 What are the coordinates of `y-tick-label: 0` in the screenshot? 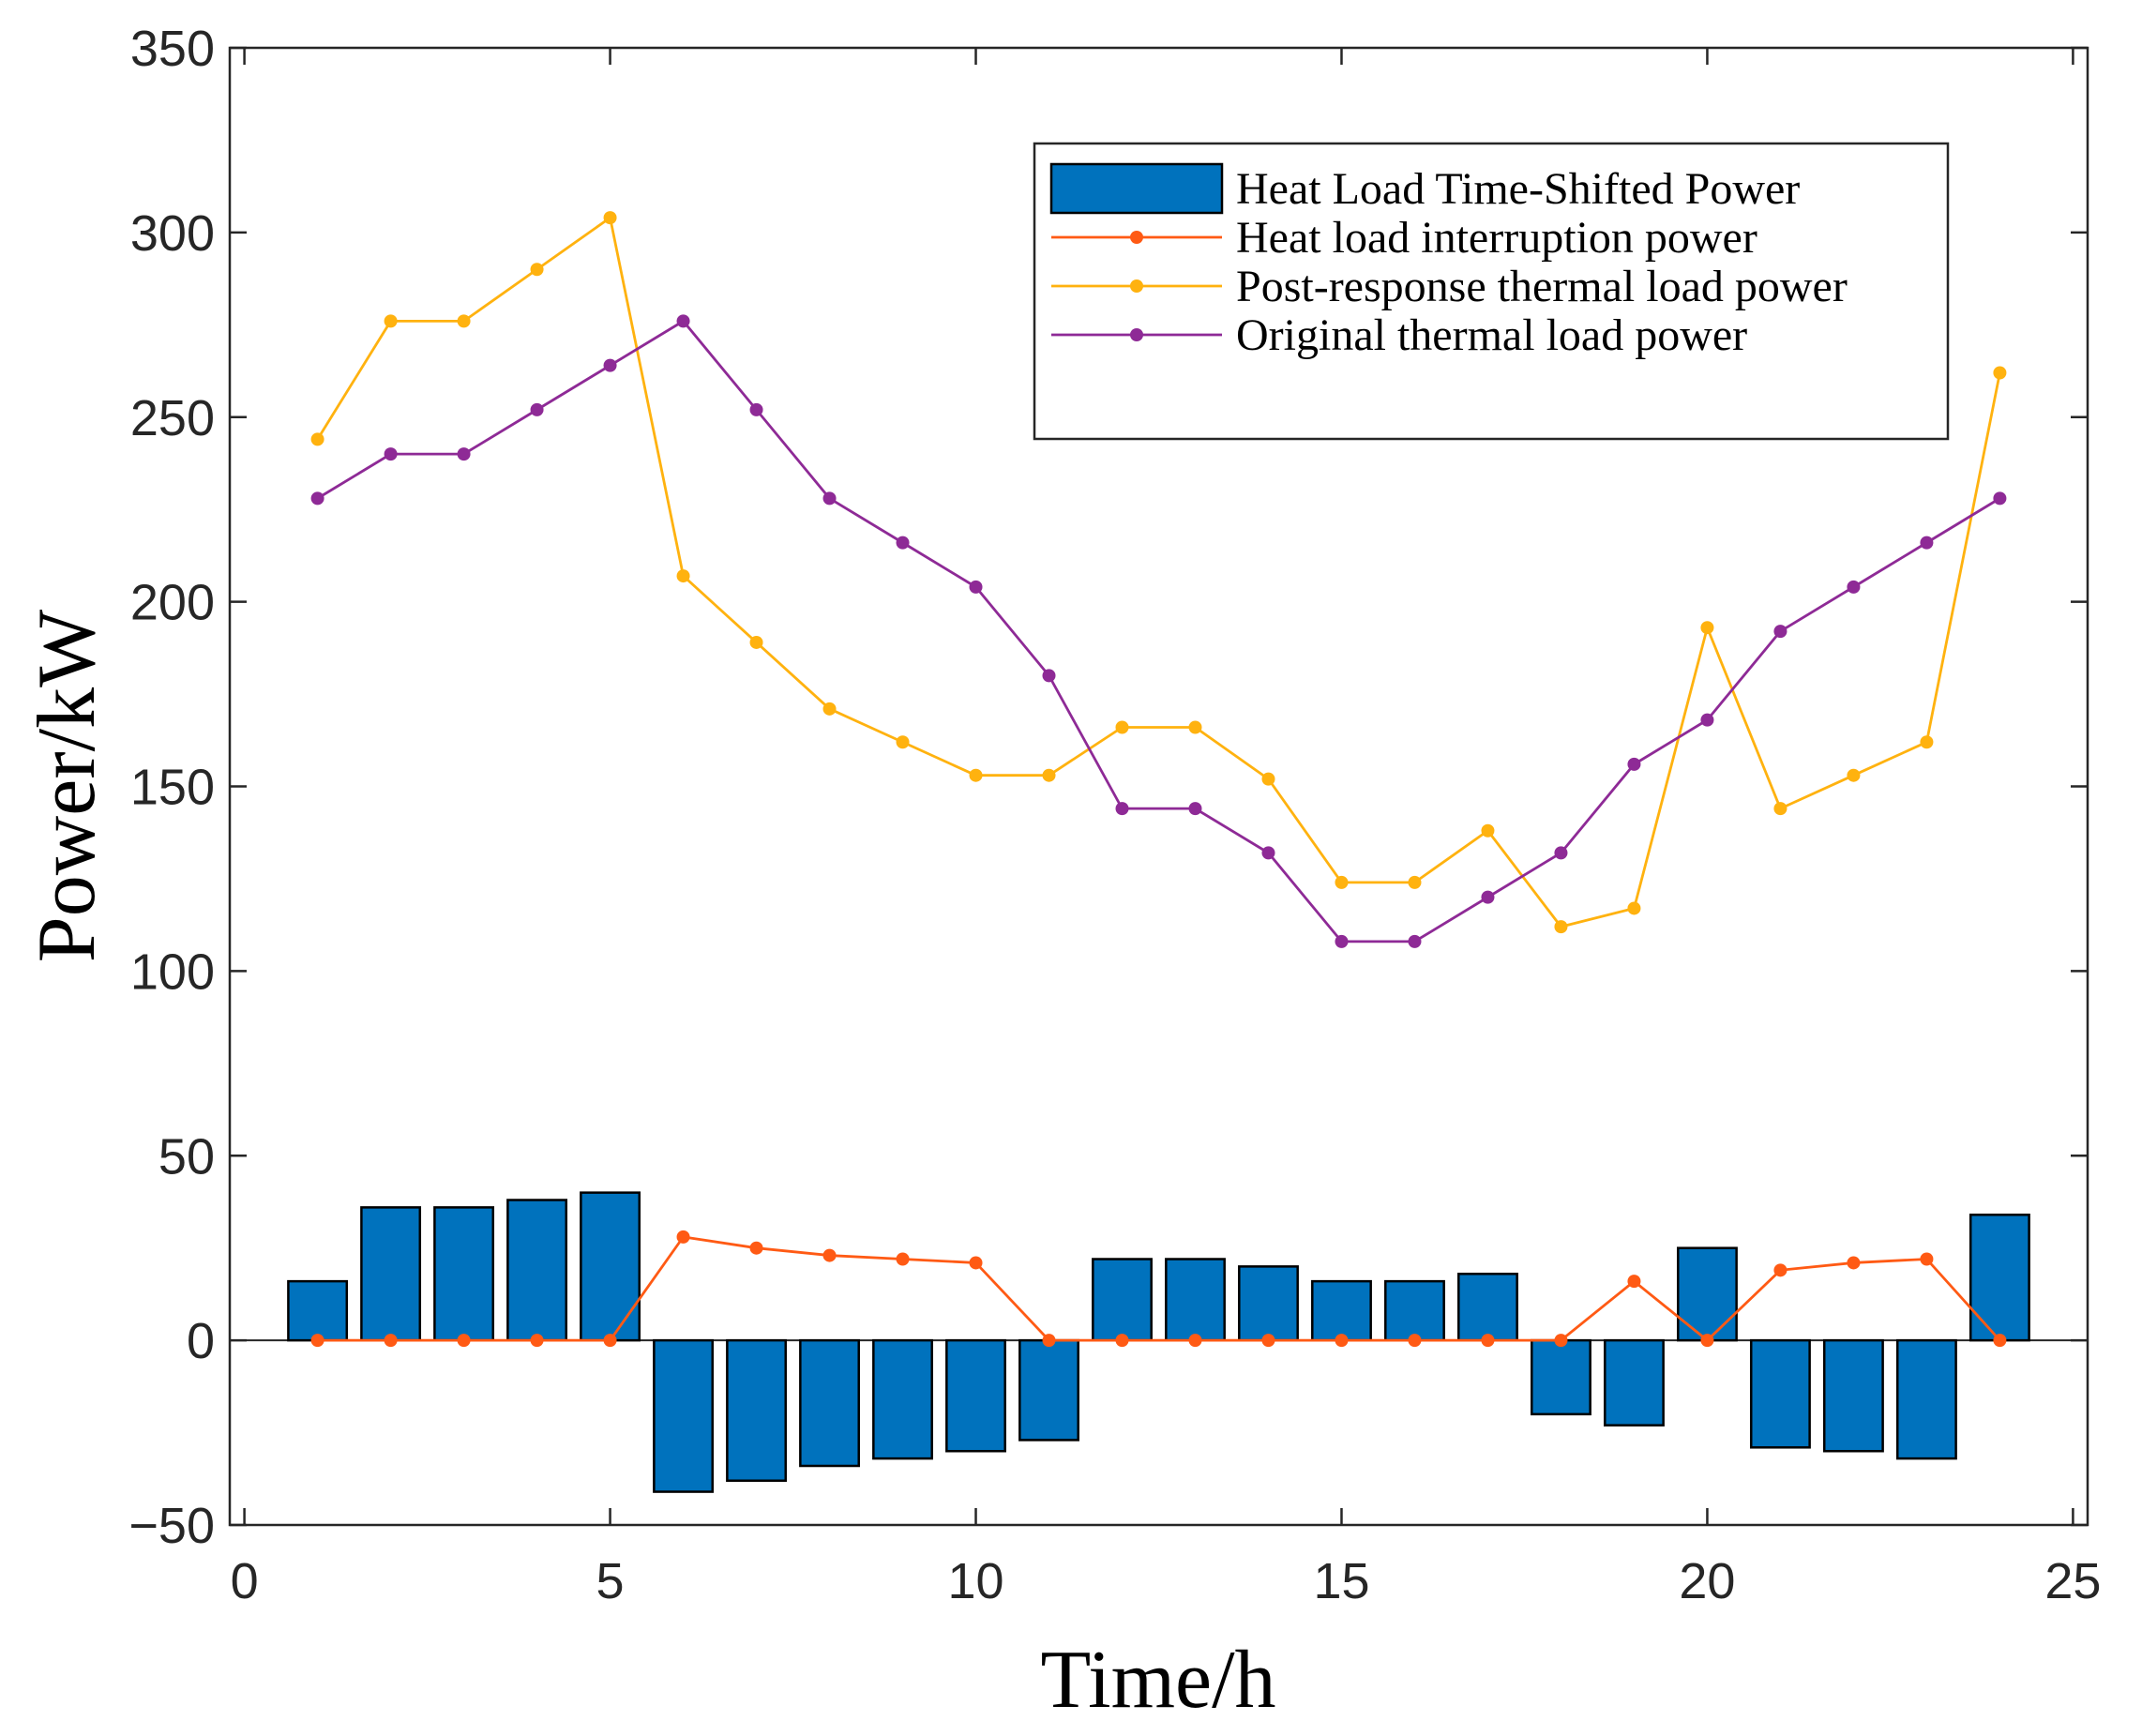 It's located at (201, 1341).